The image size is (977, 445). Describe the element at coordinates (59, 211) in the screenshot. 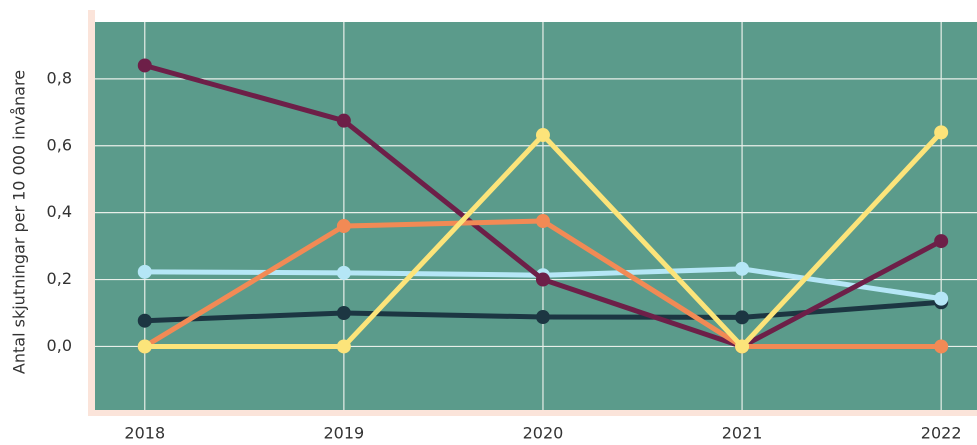

I see `y-tick-label: 0,4` at that location.